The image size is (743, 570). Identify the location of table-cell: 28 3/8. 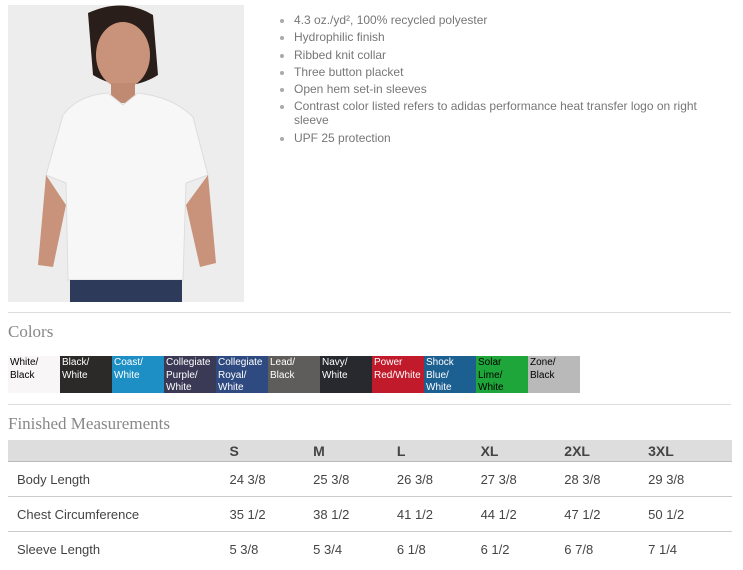
(606, 479).